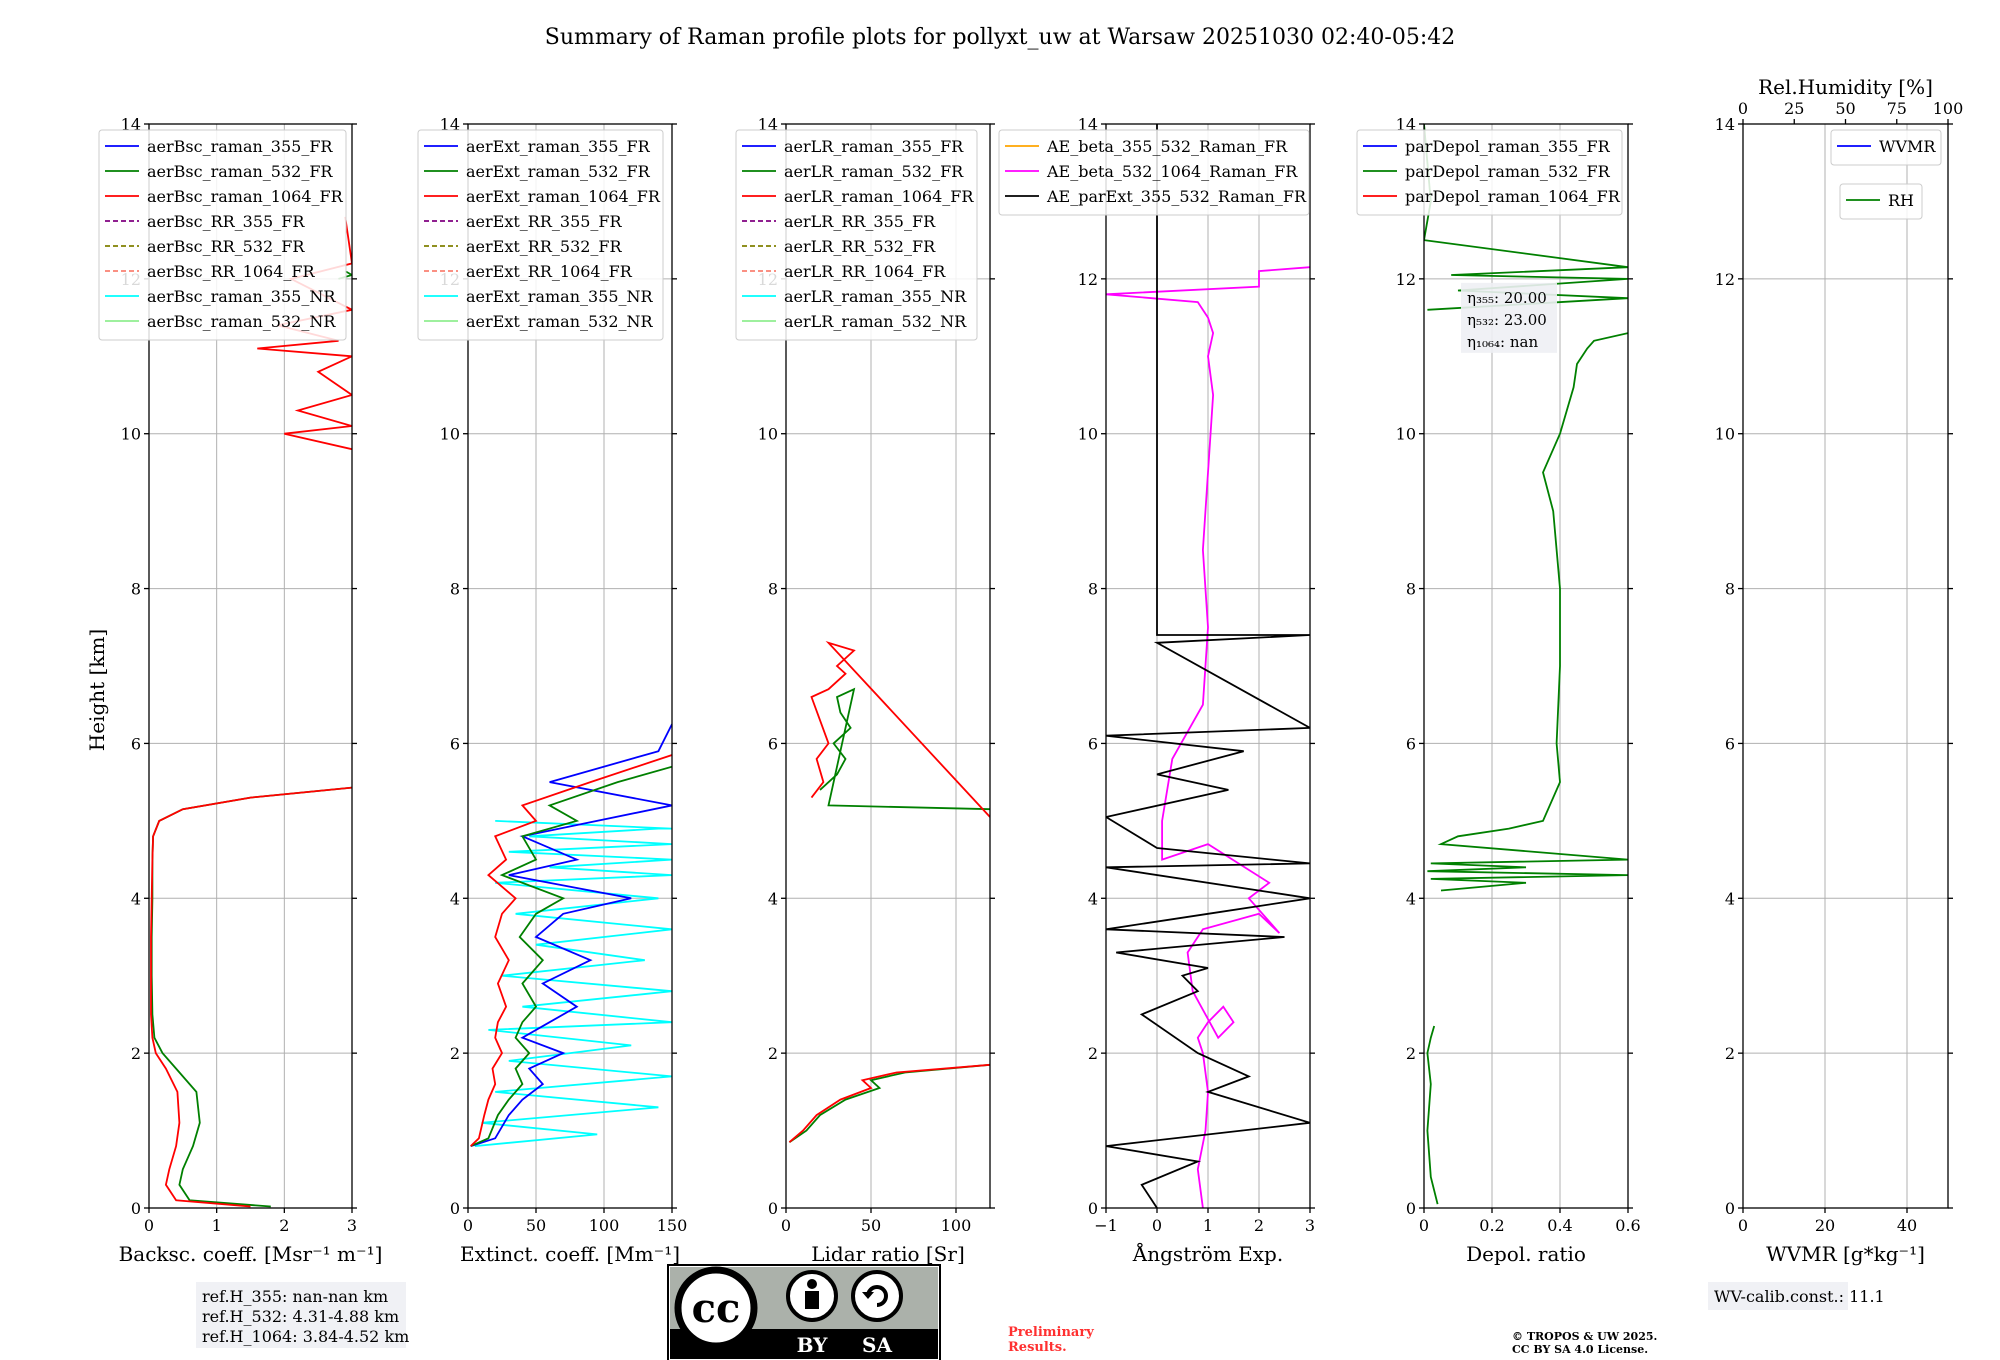  Describe the element at coordinates (1845, 1254) in the screenshot. I see `x-axis-label: WVMR [g*kg⁻¹]` at that location.